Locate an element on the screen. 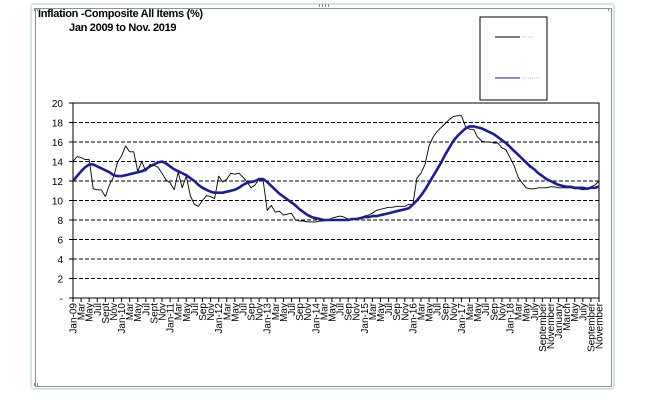 The width and height of the screenshot is (649, 407). x-tick-label: Jan-15 is located at coordinates (365, 318).